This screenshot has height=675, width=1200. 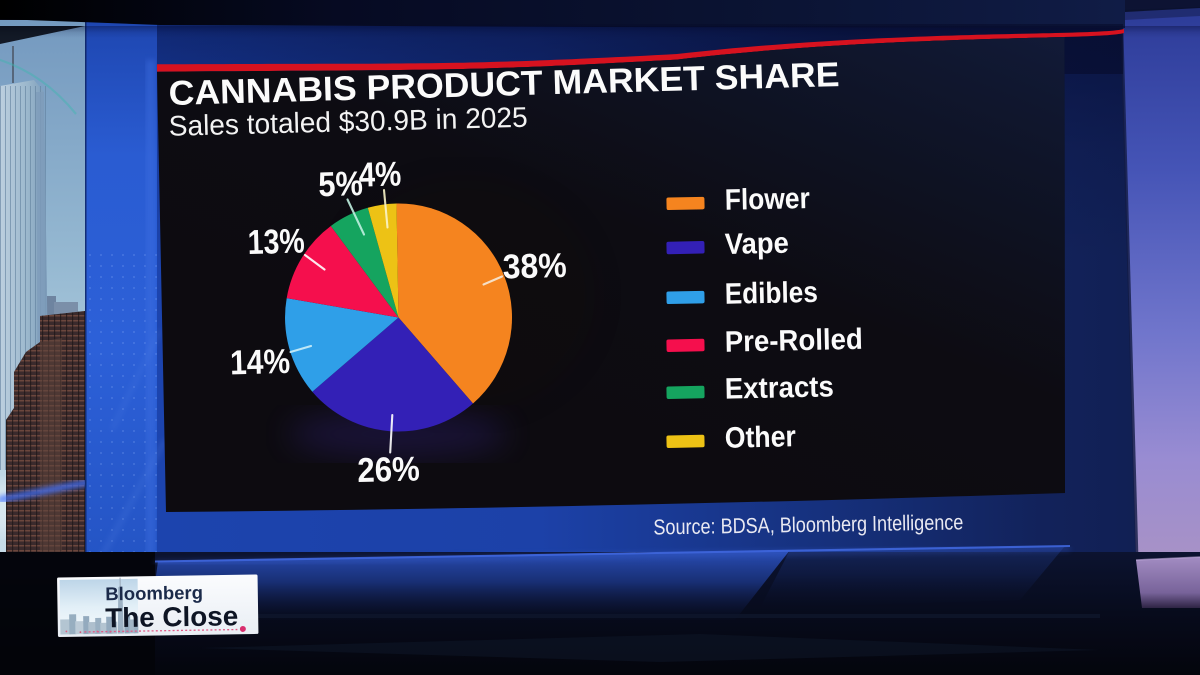 What do you see at coordinates (388, 470) in the screenshot?
I see `svg-text: 26%` at bounding box center [388, 470].